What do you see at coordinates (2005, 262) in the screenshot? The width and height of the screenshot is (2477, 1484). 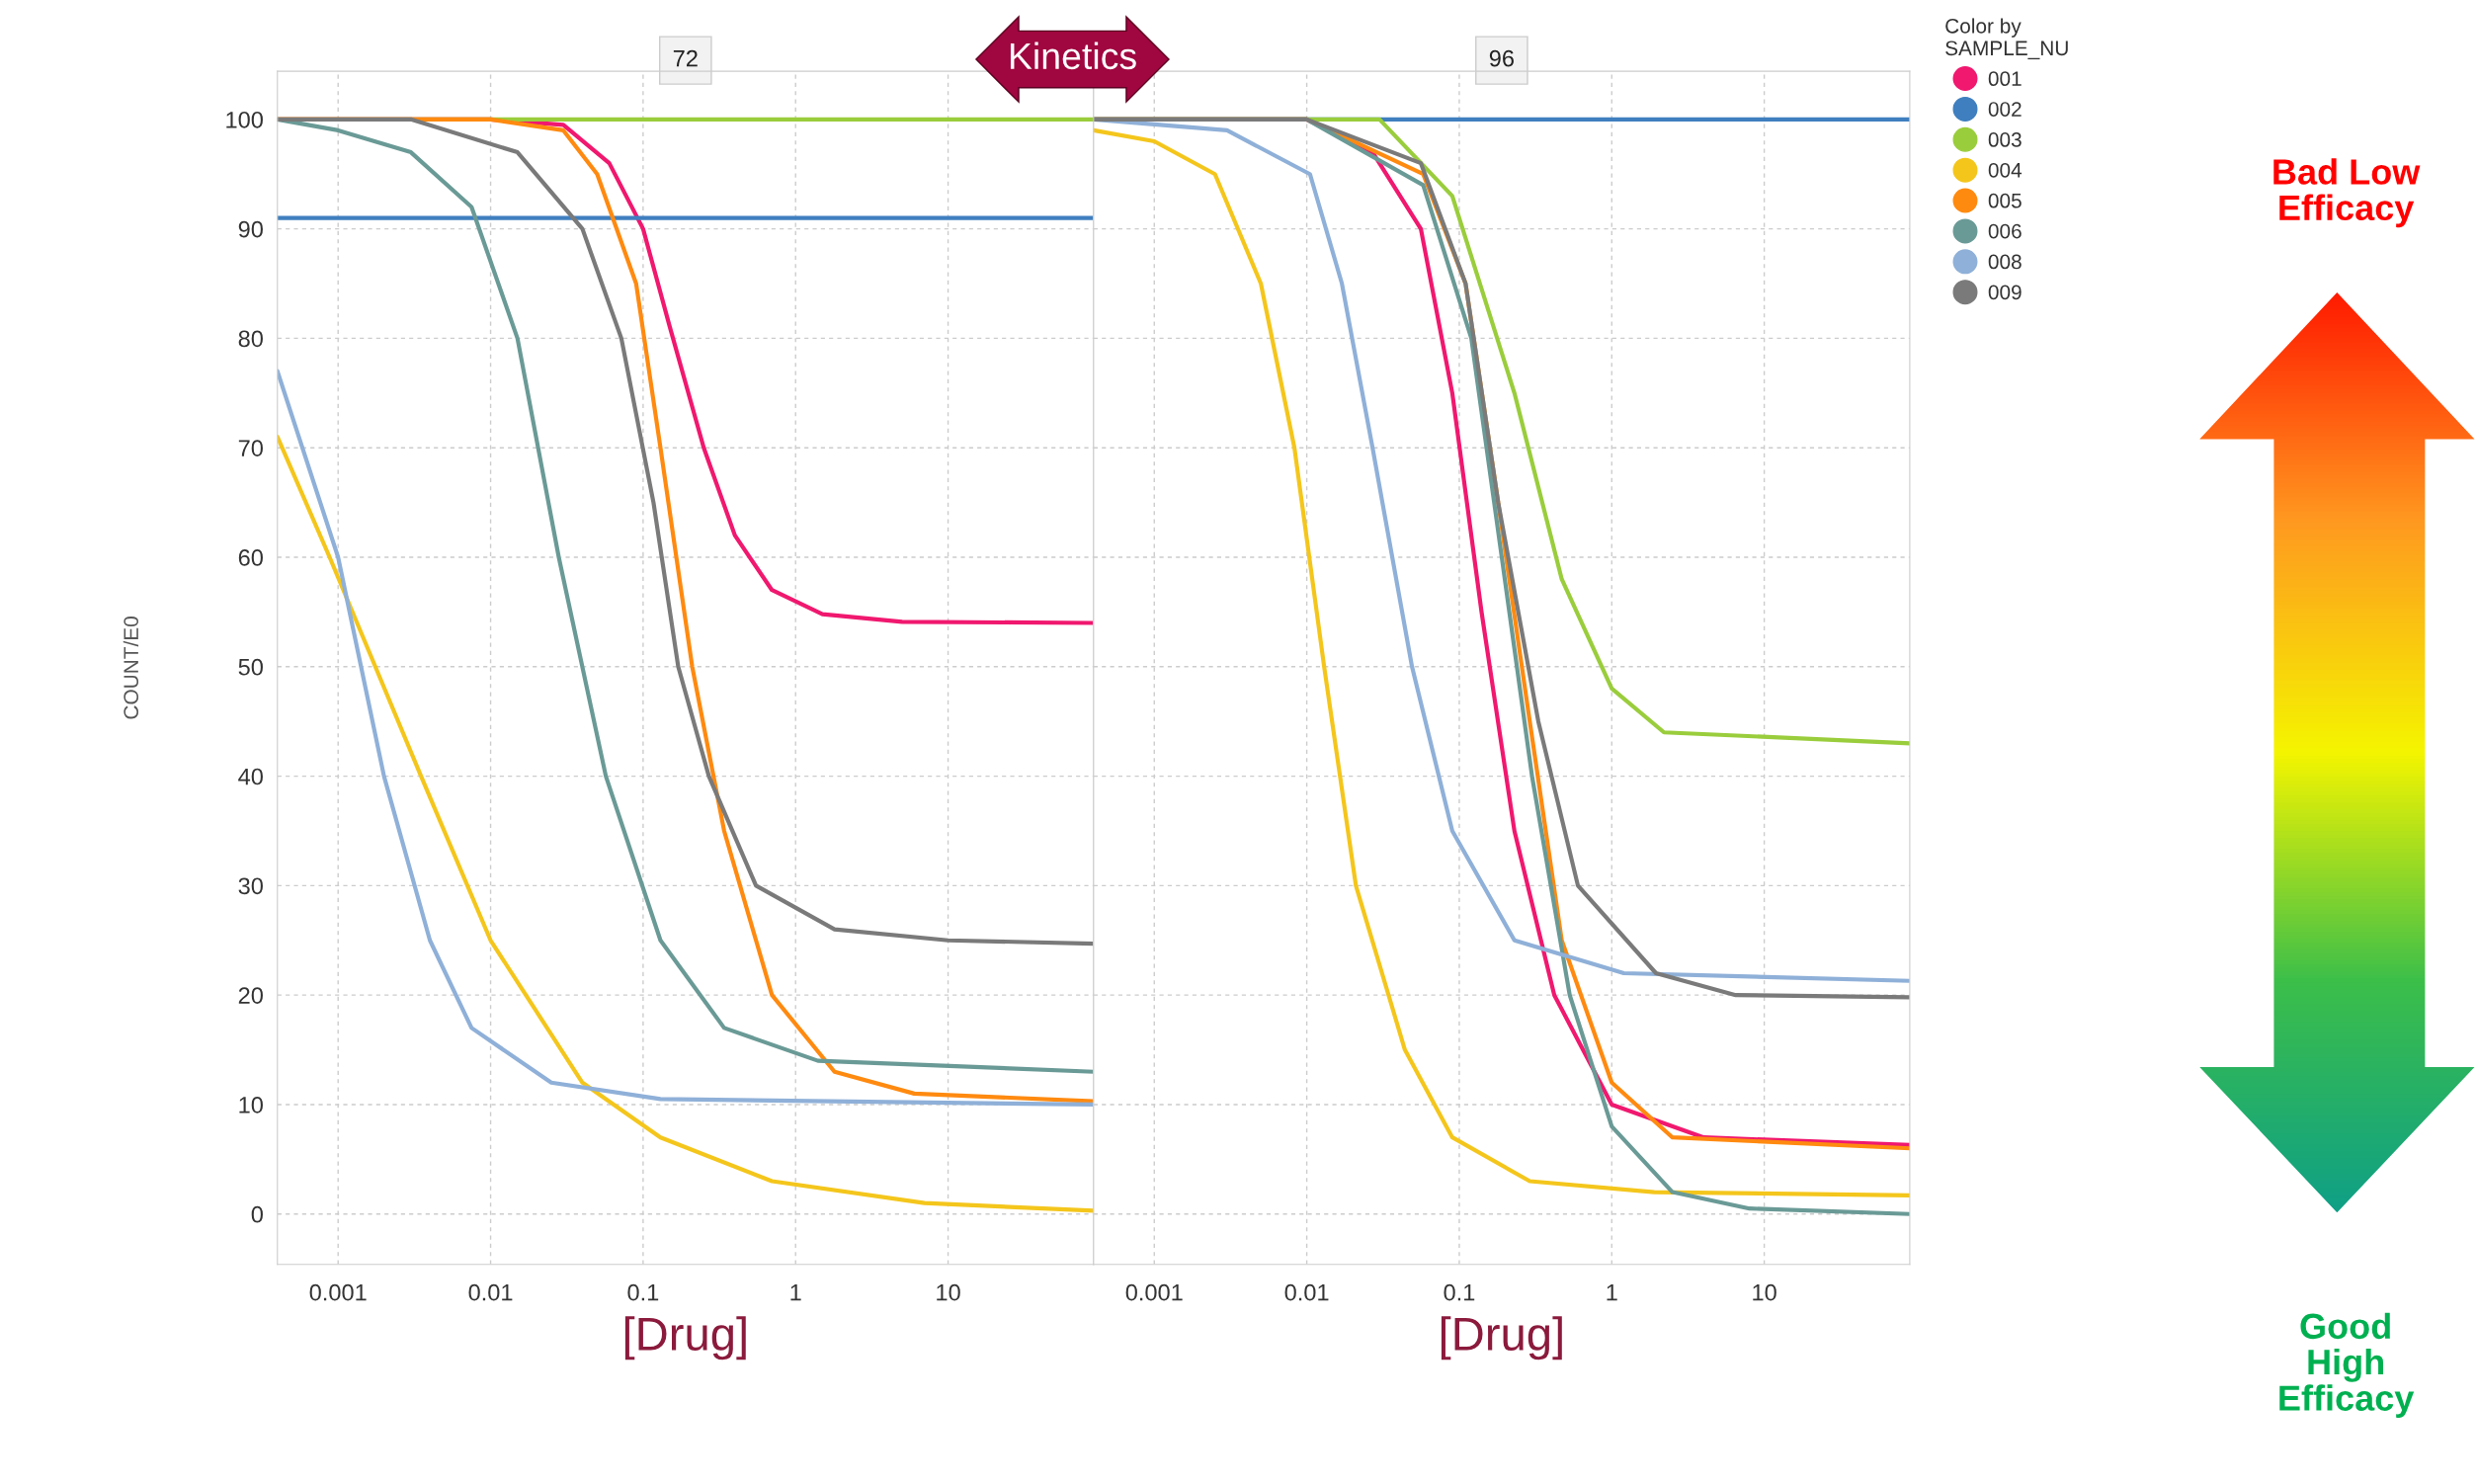 I see `legend-label: 008` at bounding box center [2005, 262].